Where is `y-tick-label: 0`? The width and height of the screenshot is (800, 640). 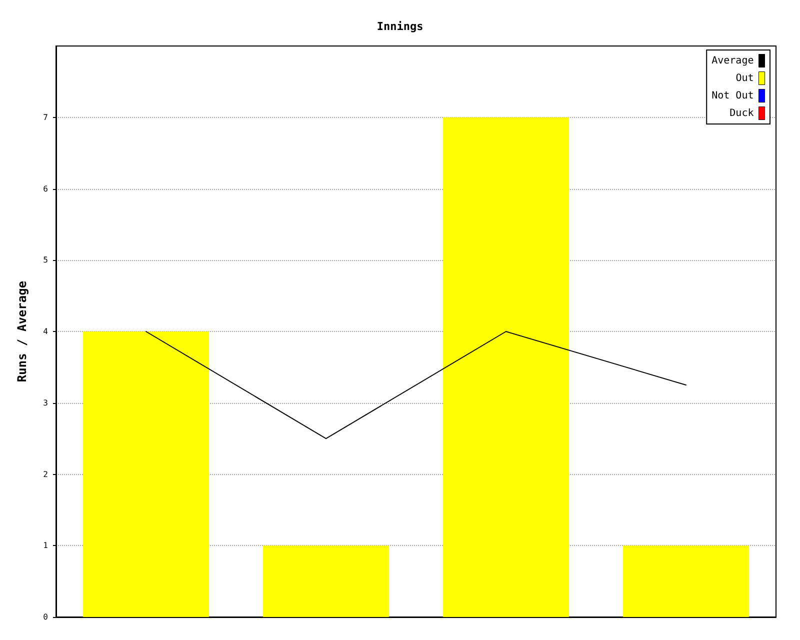
y-tick-label: 0 is located at coordinates (45, 617).